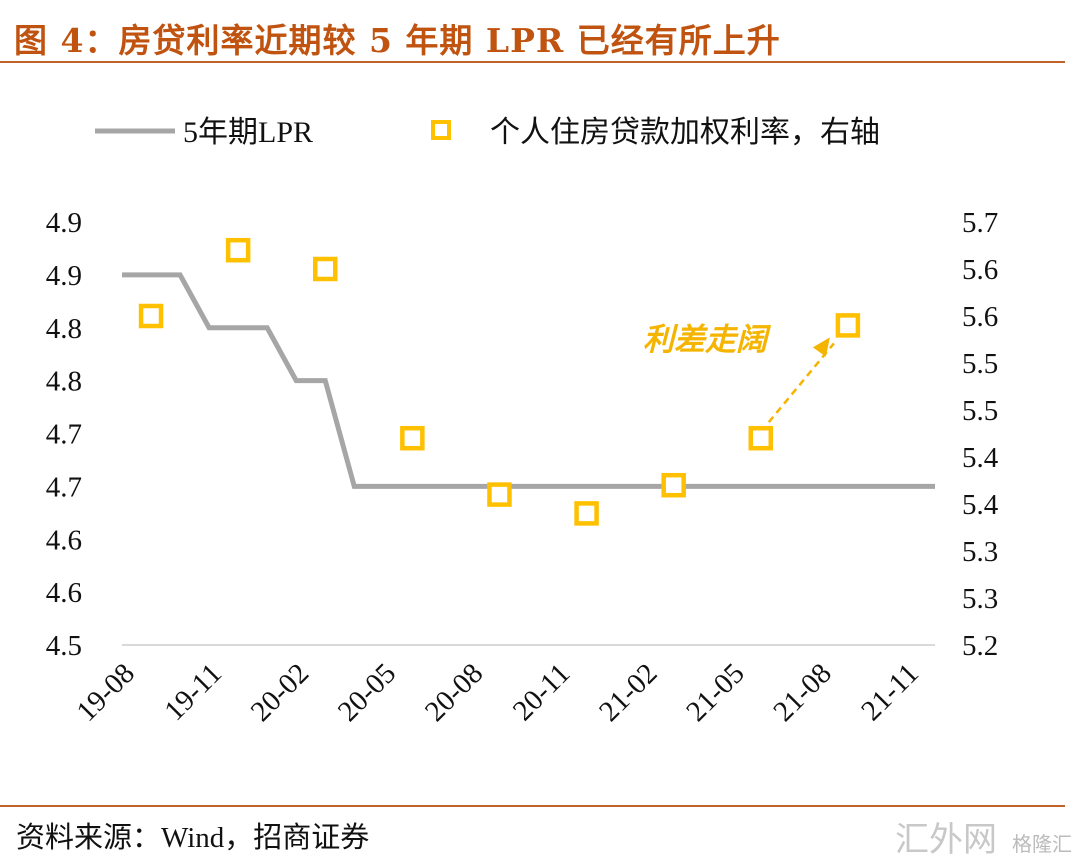 The width and height of the screenshot is (1080, 862). What do you see at coordinates (1042, 844) in the screenshot?
I see `watermark-logo: 格隆汇` at bounding box center [1042, 844].